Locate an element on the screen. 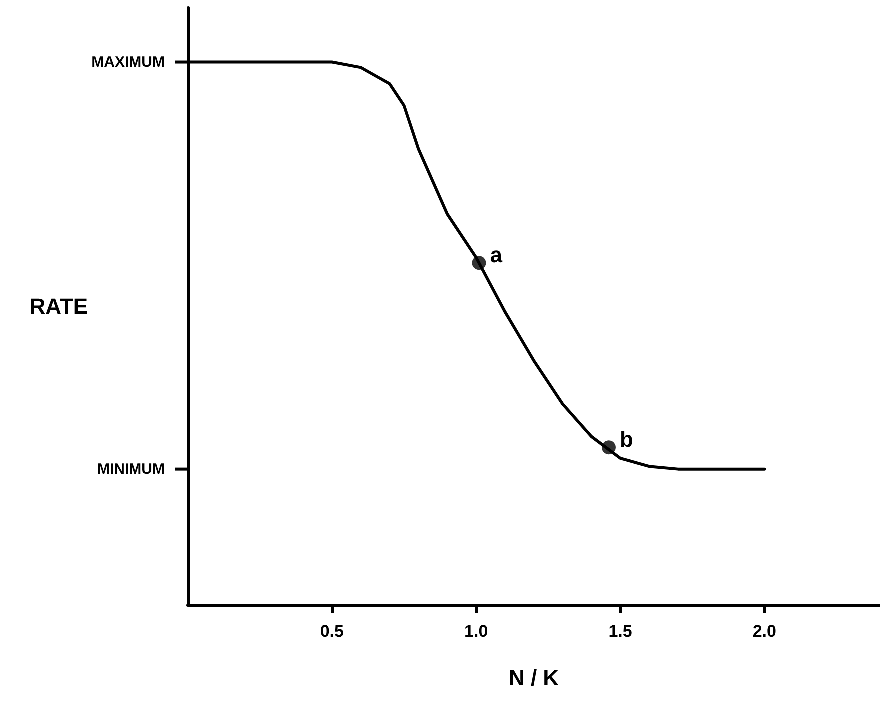 This screenshot has width=880, height=709. text: MINIMUM is located at coordinates (131, 469).